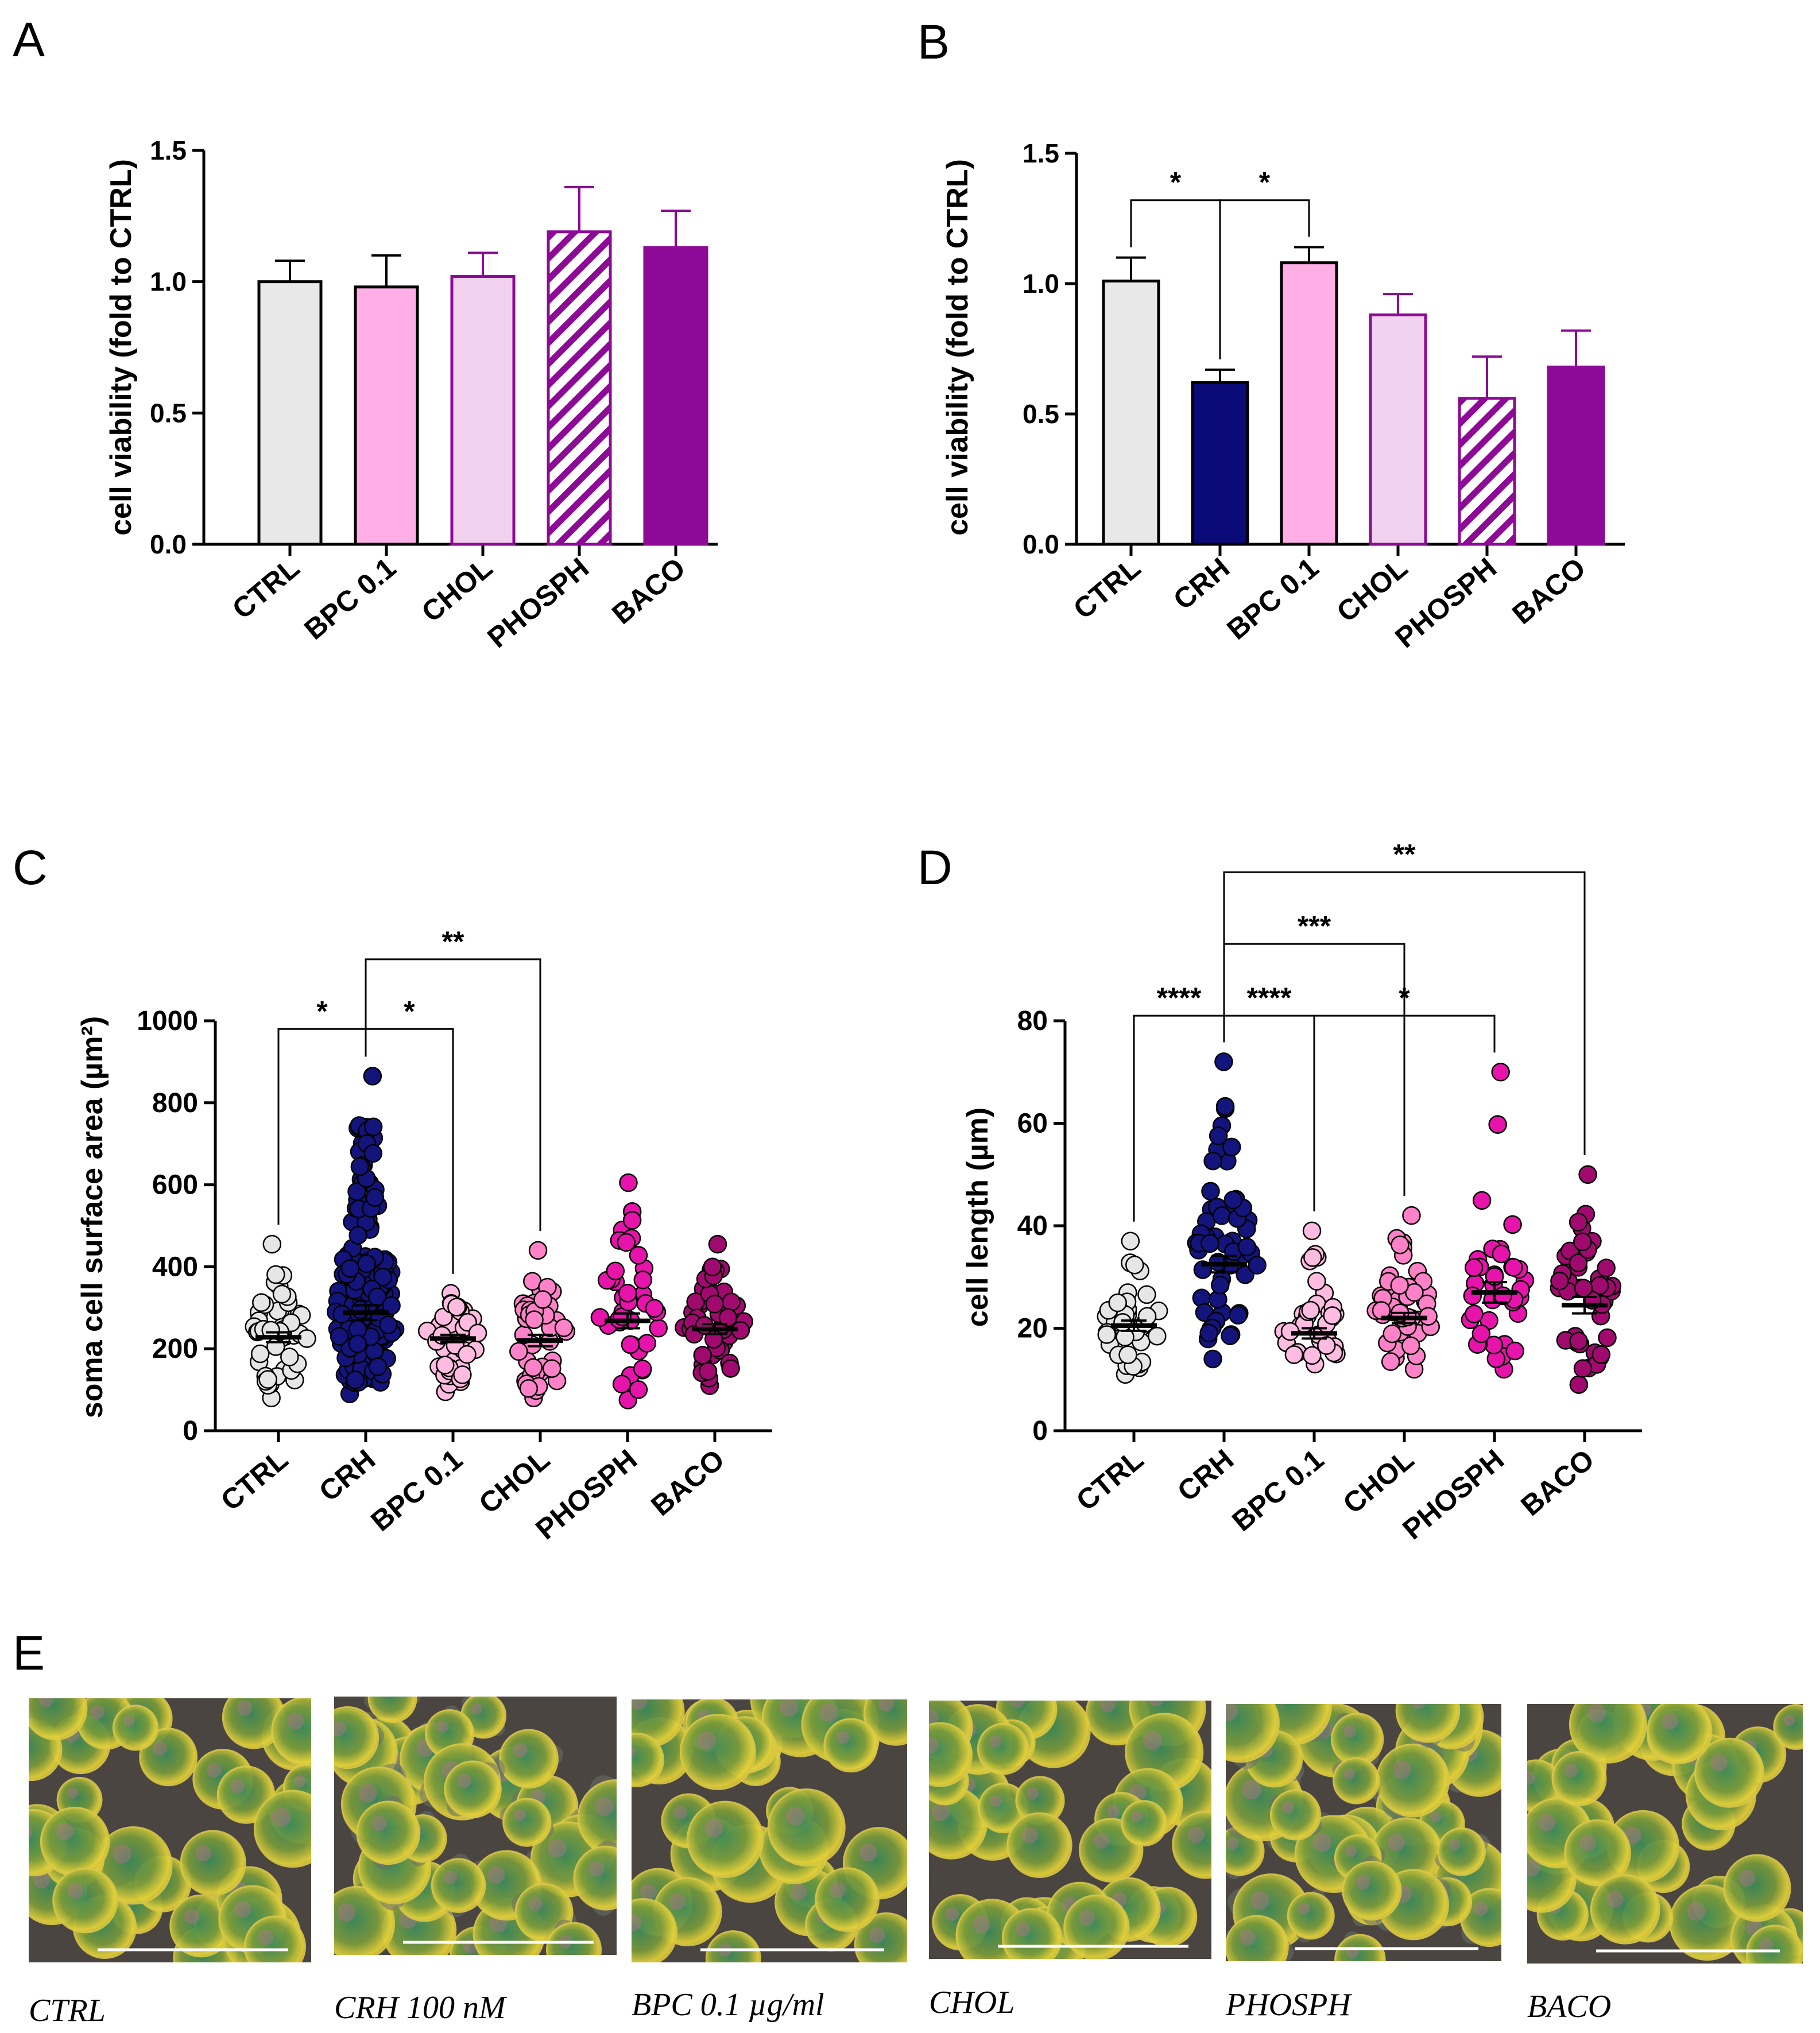 The image size is (1820, 2033). Describe the element at coordinates (1032, 1124) in the screenshot. I see `y-tick-label: 60` at that location.